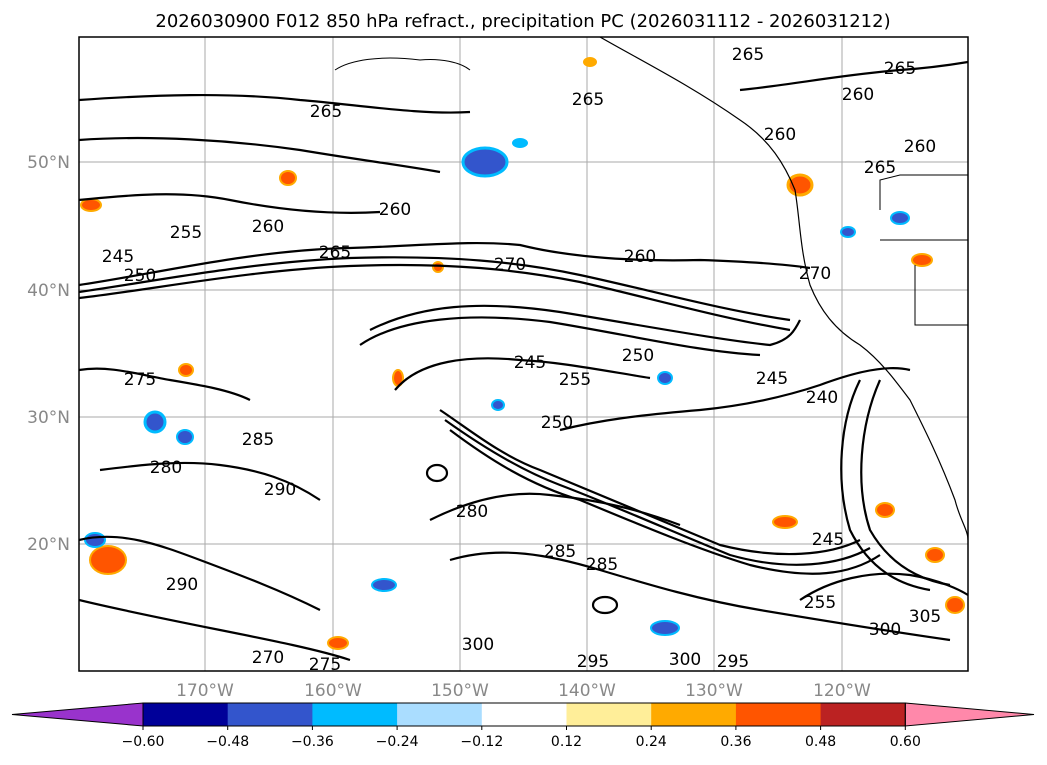  Describe the element at coordinates (714, 691) in the screenshot. I see `lon-label: 130°W` at that location.